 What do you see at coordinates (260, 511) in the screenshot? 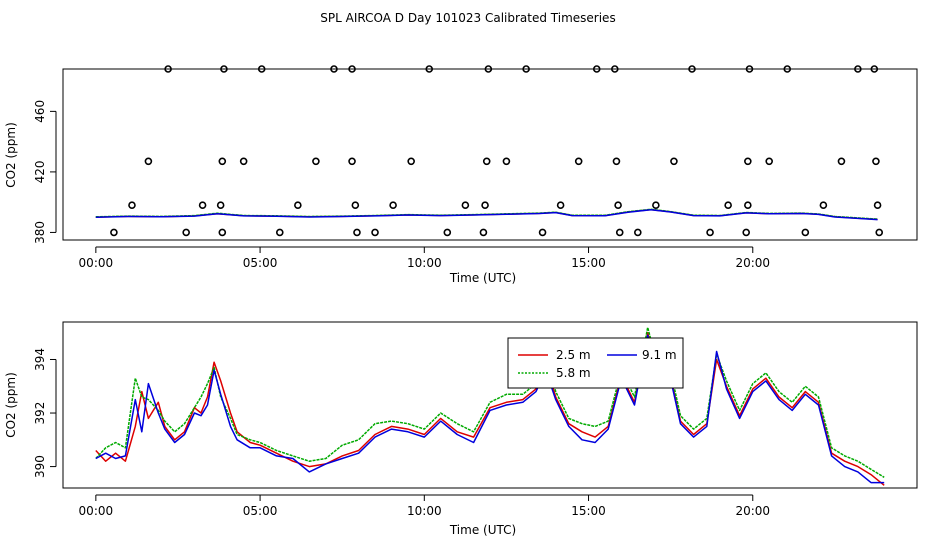
I see `x-tick-label-bottom: 05:00` at bounding box center [260, 511].